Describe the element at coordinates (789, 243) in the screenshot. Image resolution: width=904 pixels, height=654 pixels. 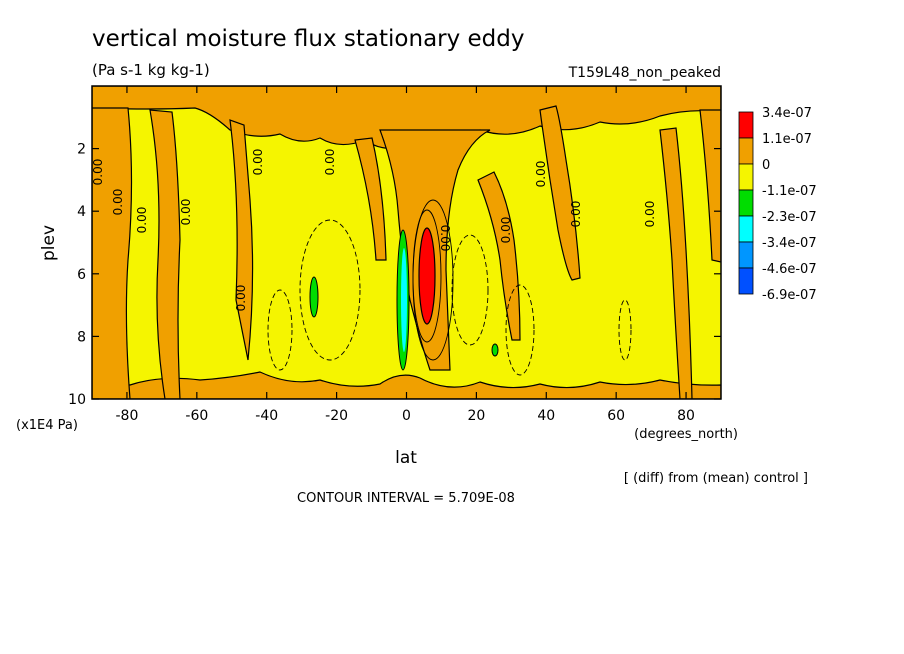
I see `legend-level-label: -3.4e-07` at that location.